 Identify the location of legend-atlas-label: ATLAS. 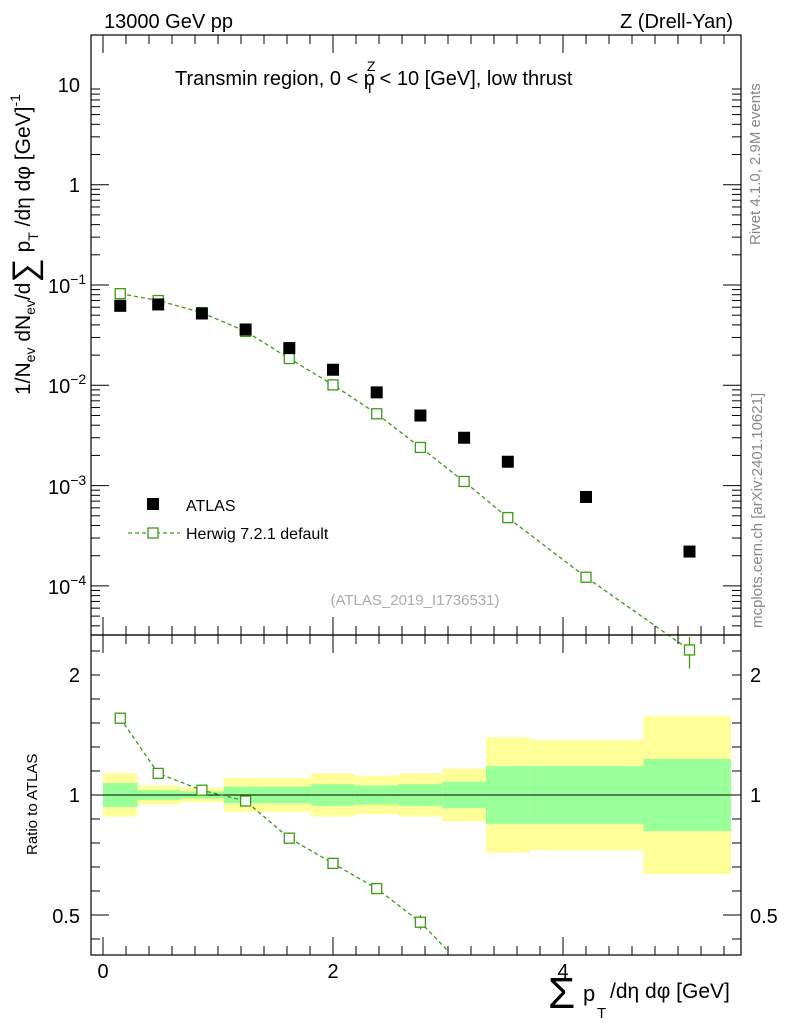
(211, 506).